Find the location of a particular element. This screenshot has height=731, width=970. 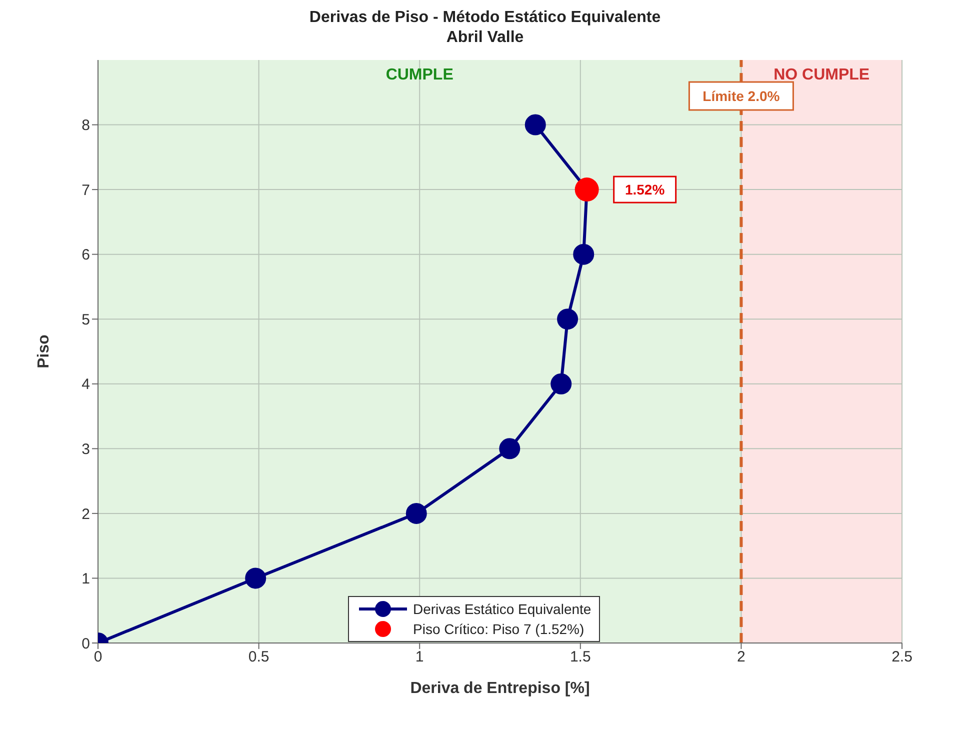

x-tick-label: 1.5 is located at coordinates (580, 657).